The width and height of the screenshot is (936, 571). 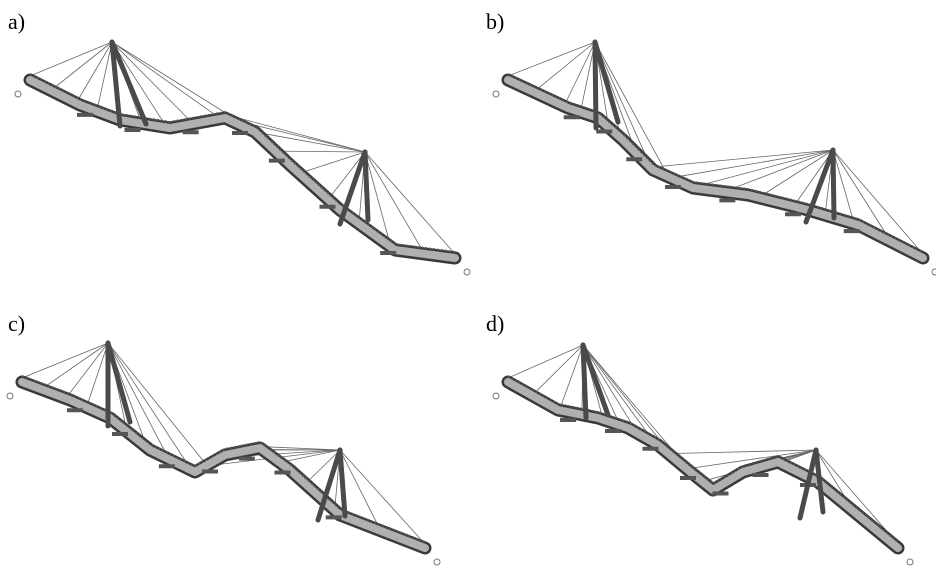 What do you see at coordinates (495, 21) in the screenshot?
I see `panel-label: b)` at bounding box center [495, 21].